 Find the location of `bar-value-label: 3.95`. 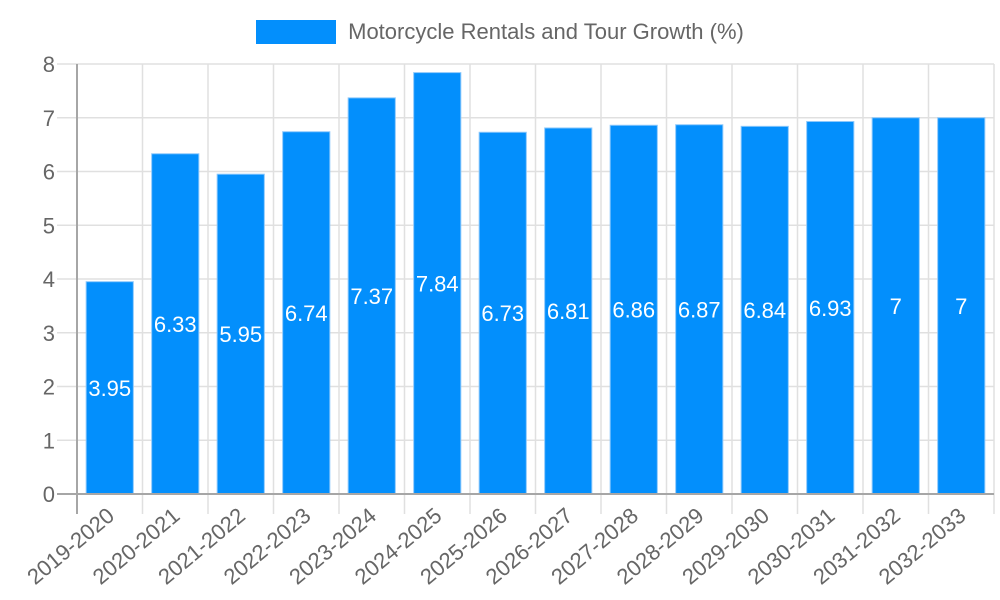

bar-value-label: 3.95 is located at coordinates (109, 388).